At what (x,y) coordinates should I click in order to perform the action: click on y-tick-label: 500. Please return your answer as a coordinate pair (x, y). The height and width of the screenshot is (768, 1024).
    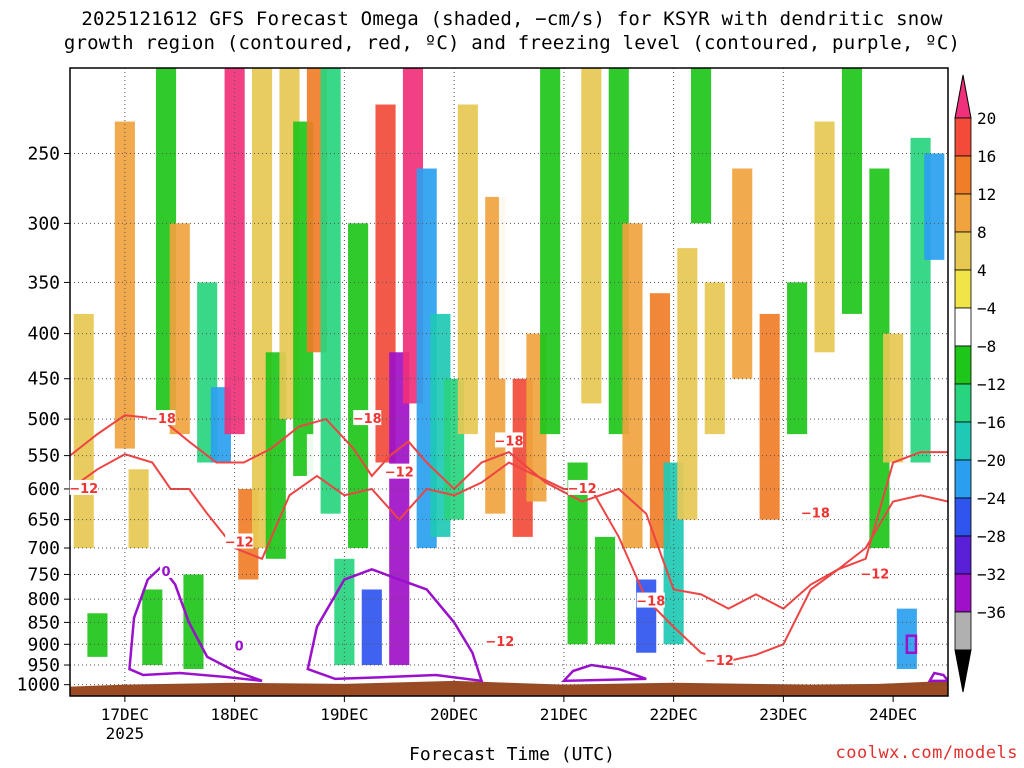
    Looking at the image, I should click on (43, 419).